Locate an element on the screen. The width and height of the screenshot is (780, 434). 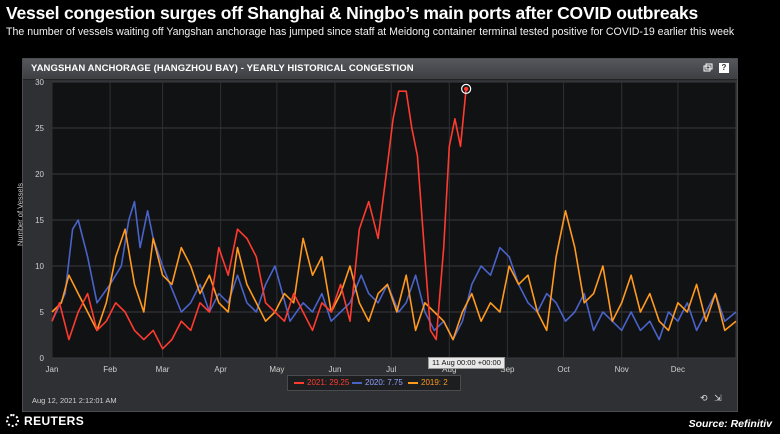
x-tick-label: May is located at coordinates (276, 369).